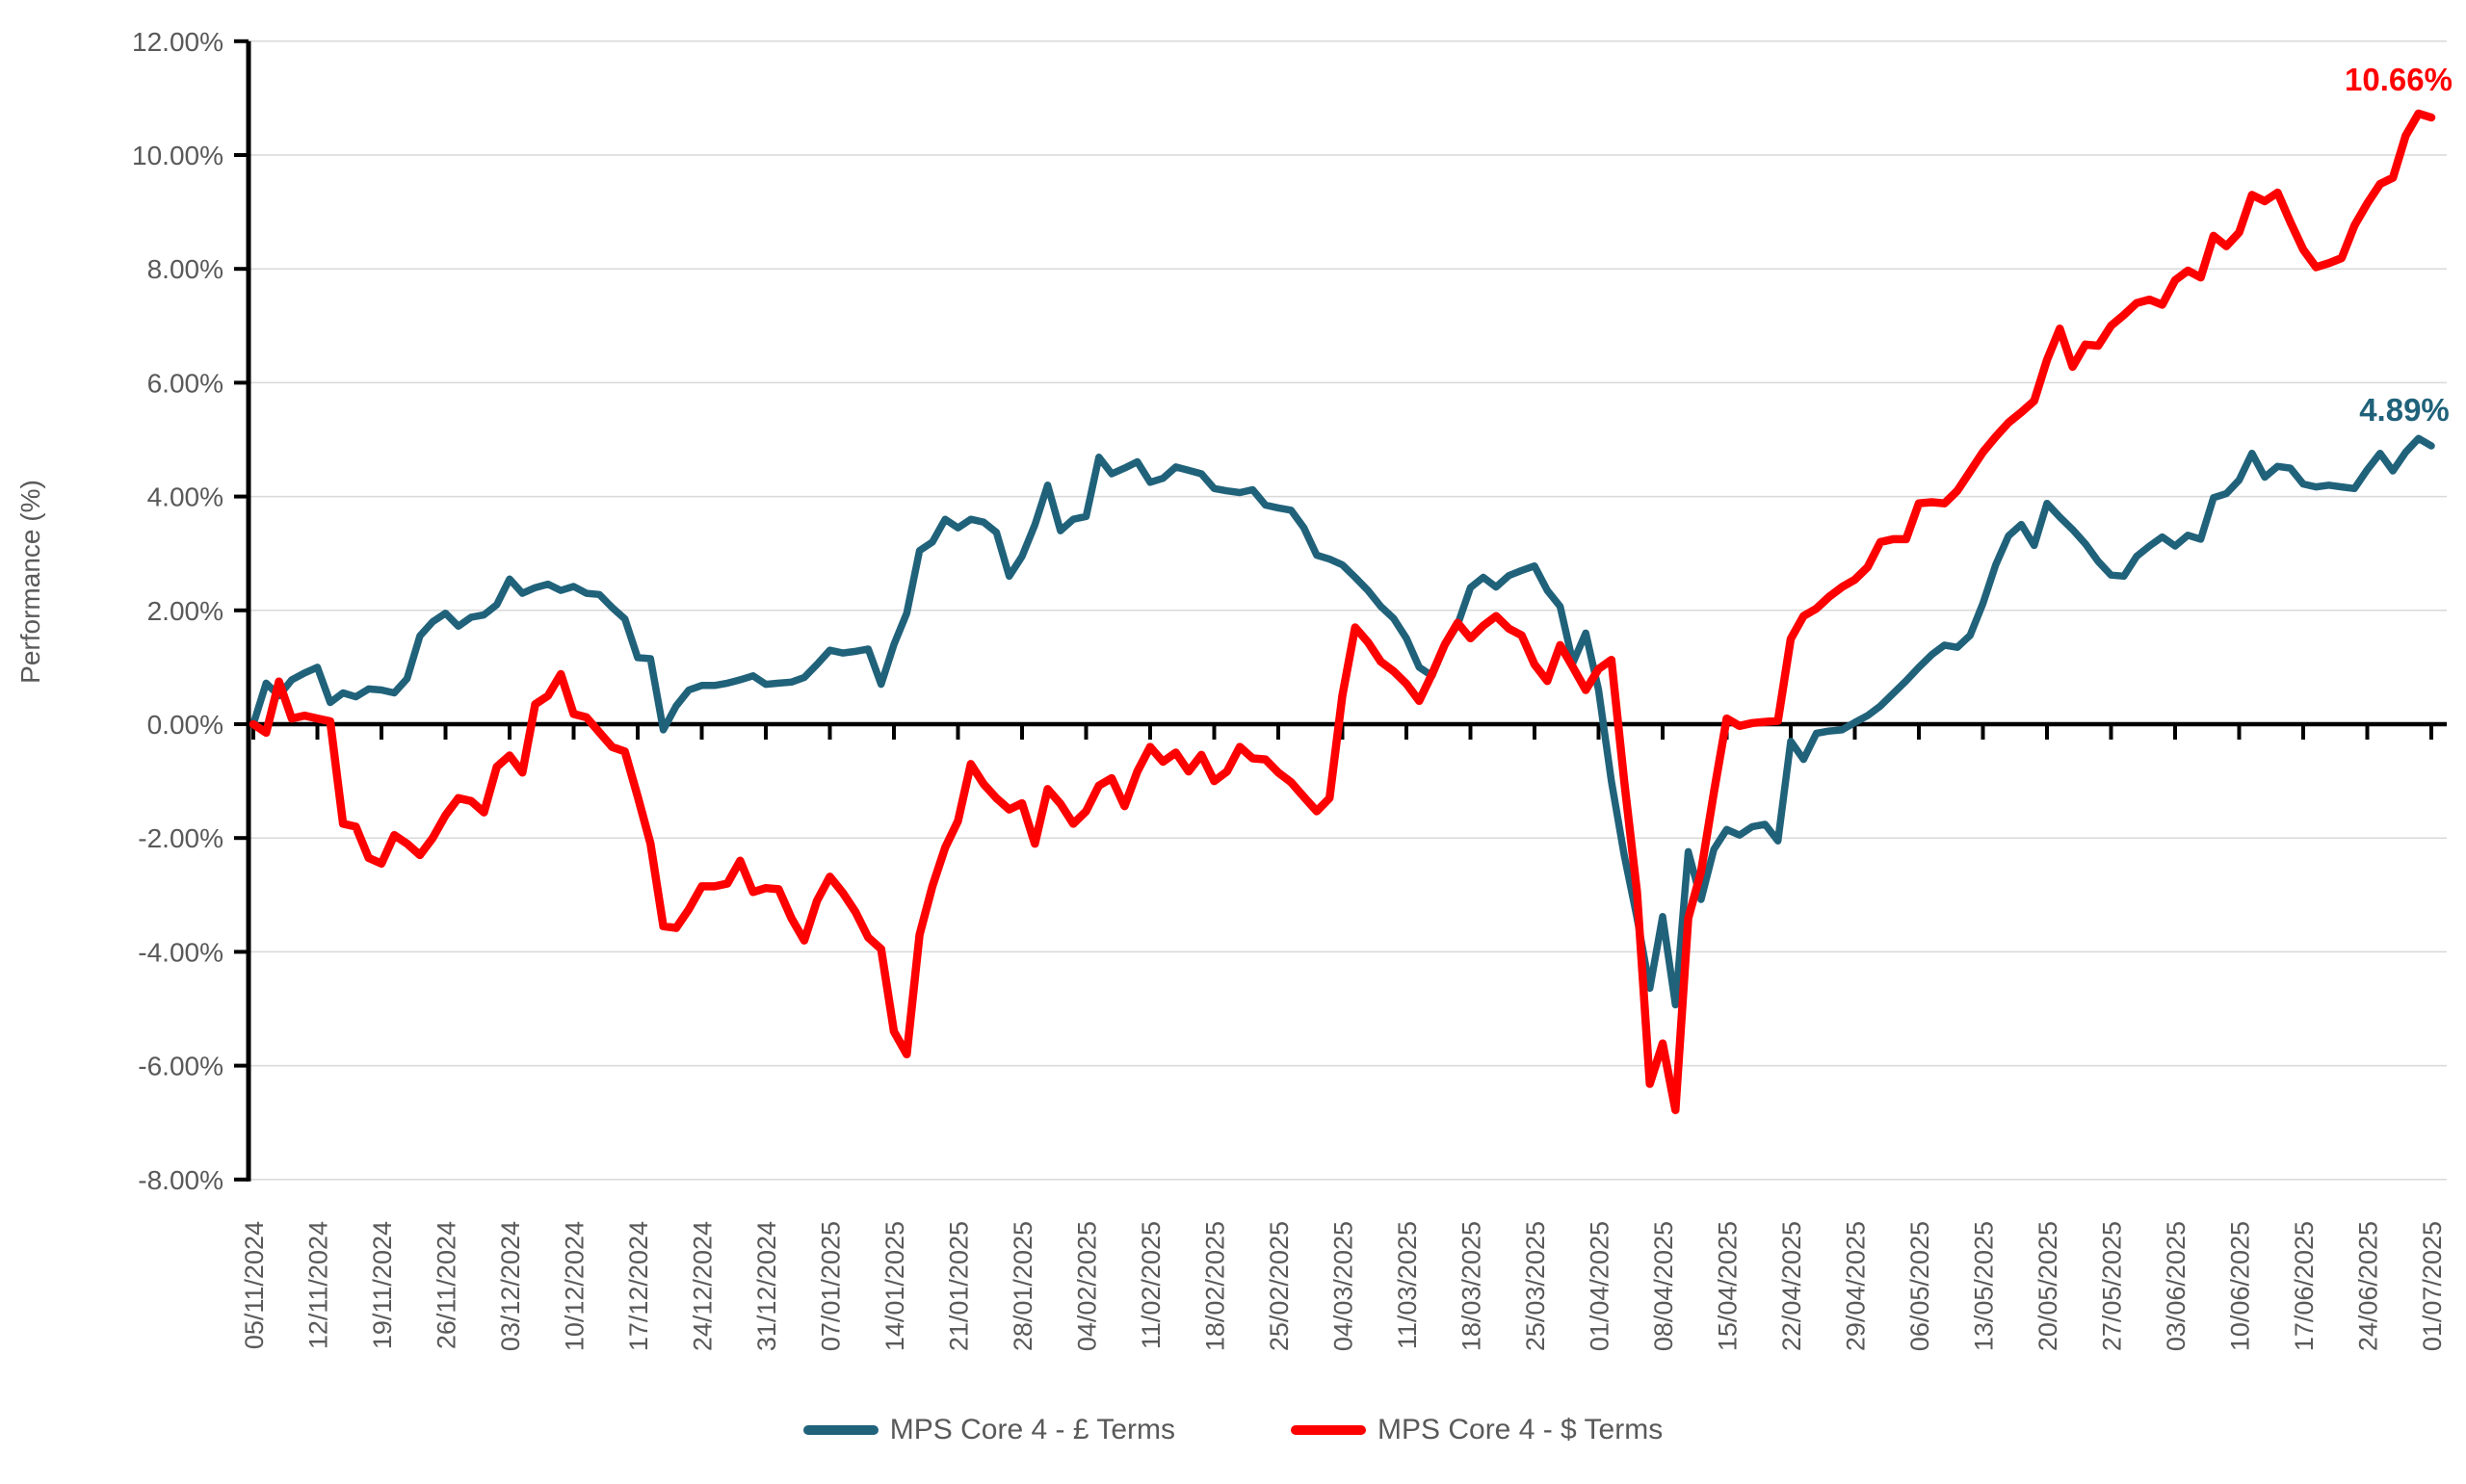  What do you see at coordinates (177, 42) in the screenshot?
I see `y-tick-label: 12.00%` at bounding box center [177, 42].